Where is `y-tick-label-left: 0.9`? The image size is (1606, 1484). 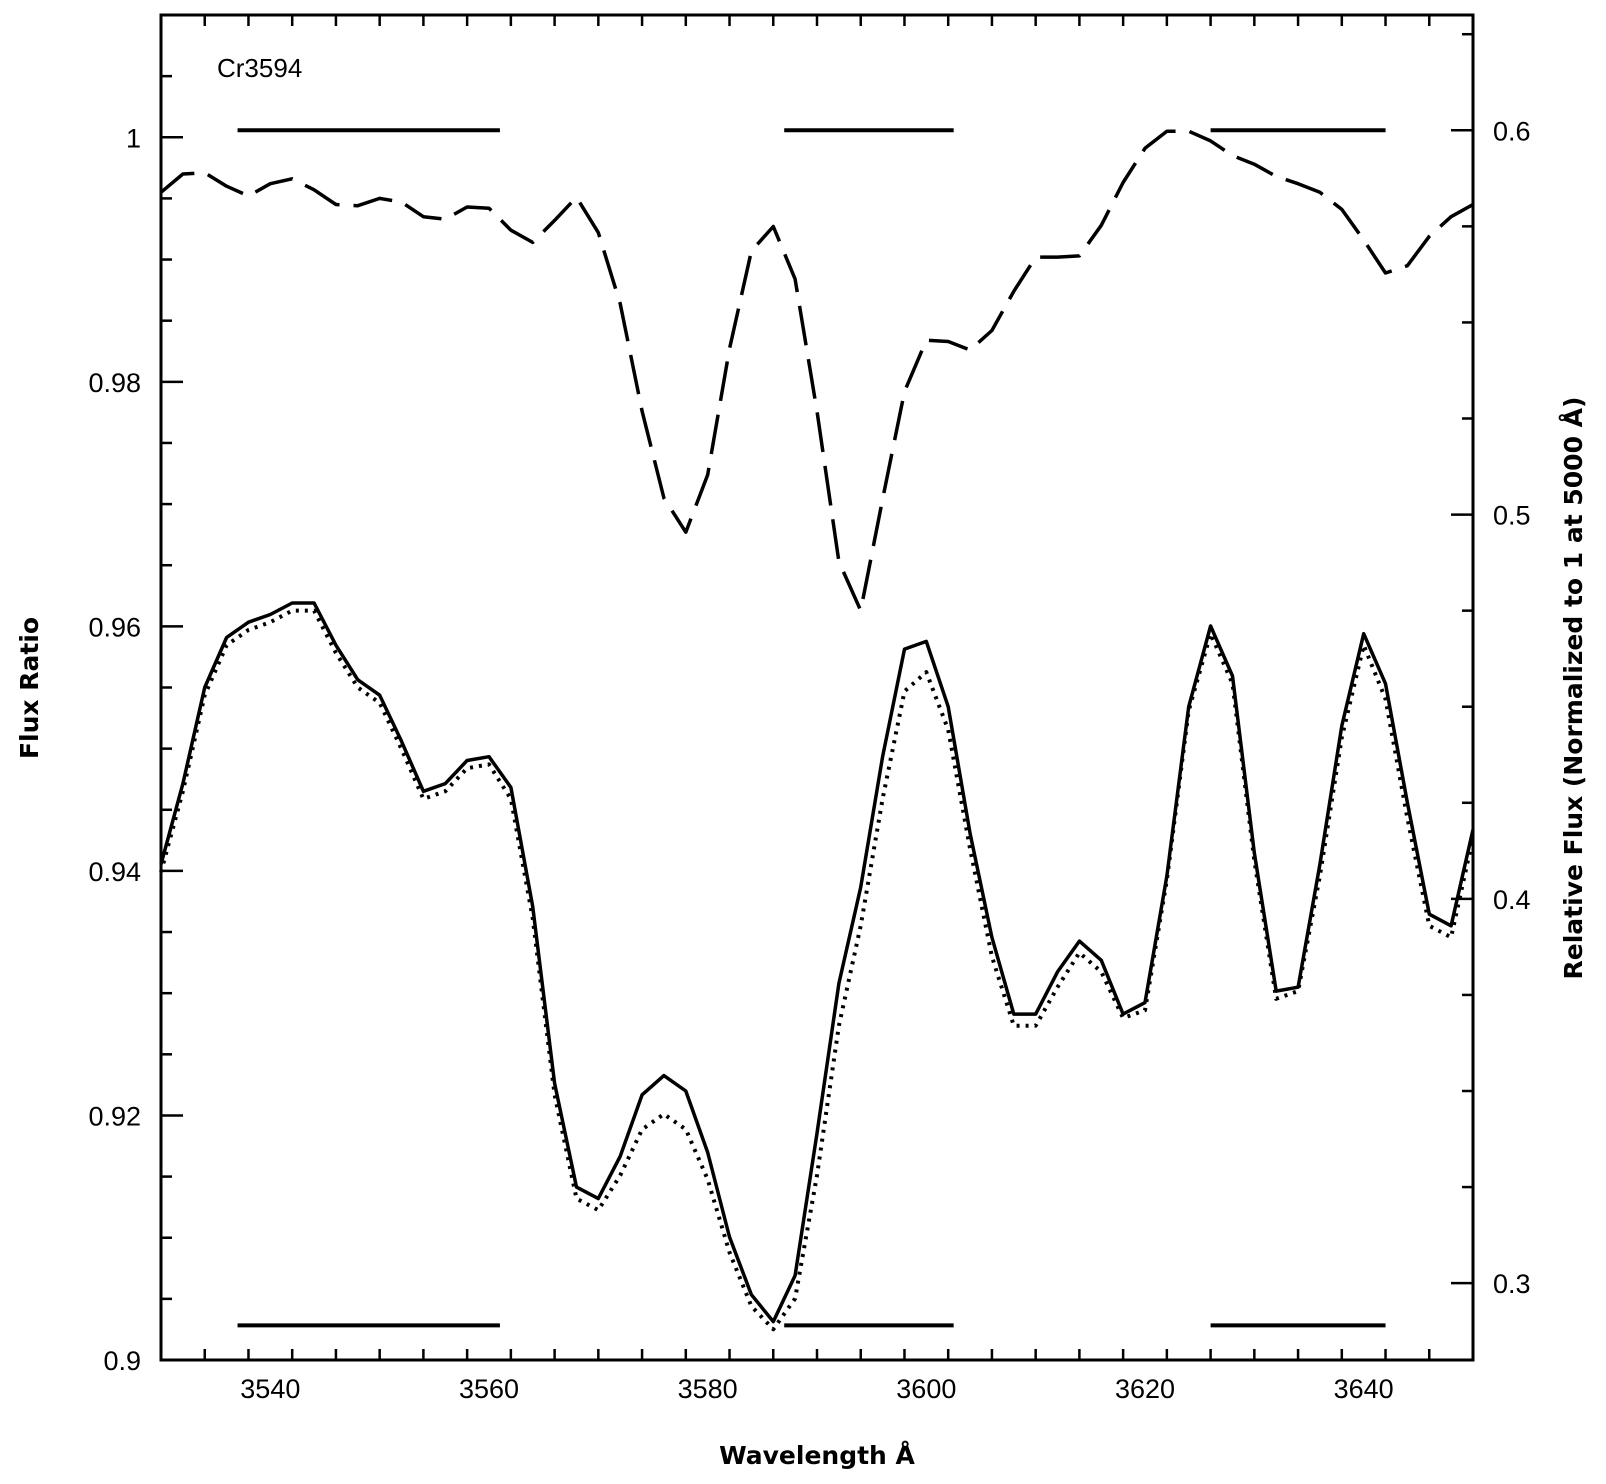
y-tick-label-left: 0.9 is located at coordinates (122, 1361).